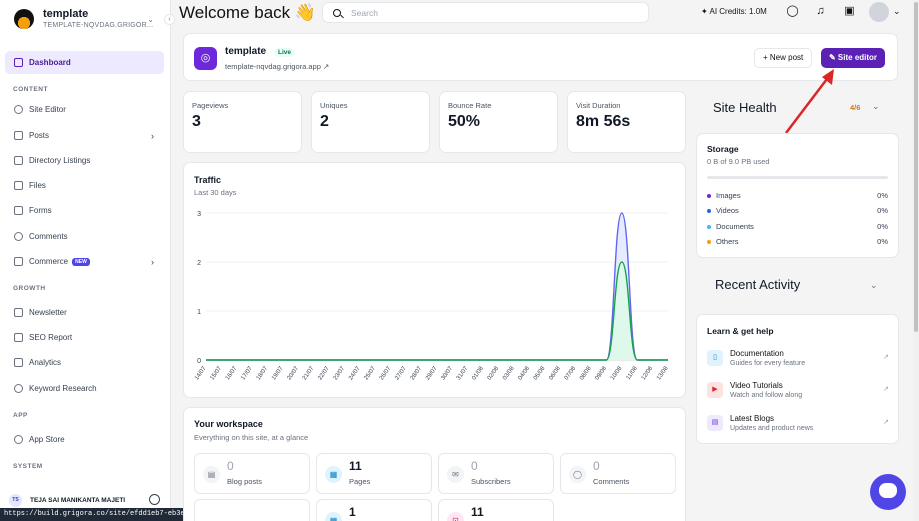  I want to click on tile-apps: ▦ 1, so click(374, 510).